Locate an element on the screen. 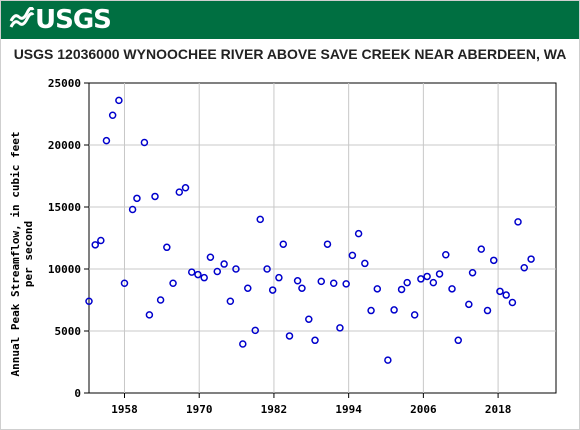 The height and width of the screenshot is (430, 580). y-axis-label-line2: per second is located at coordinates (28, 254).